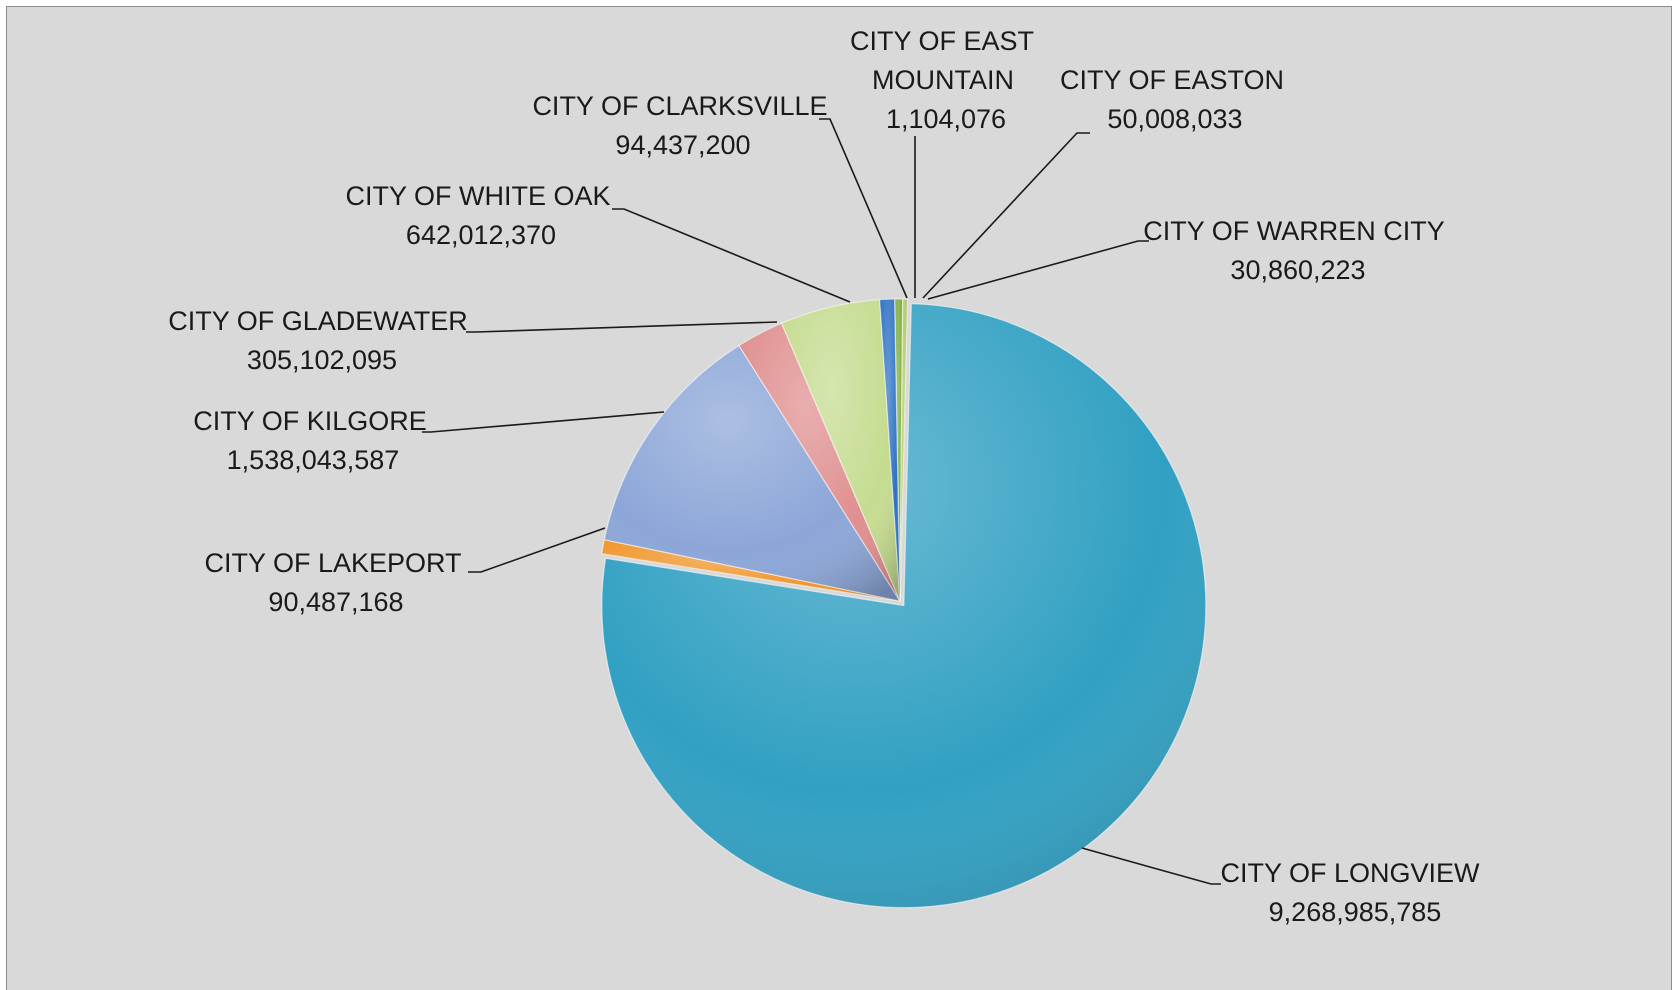 Image resolution: width=1679 pixels, height=990 pixels. I want to click on label-warren-value: 30,860,223, so click(1297, 270).